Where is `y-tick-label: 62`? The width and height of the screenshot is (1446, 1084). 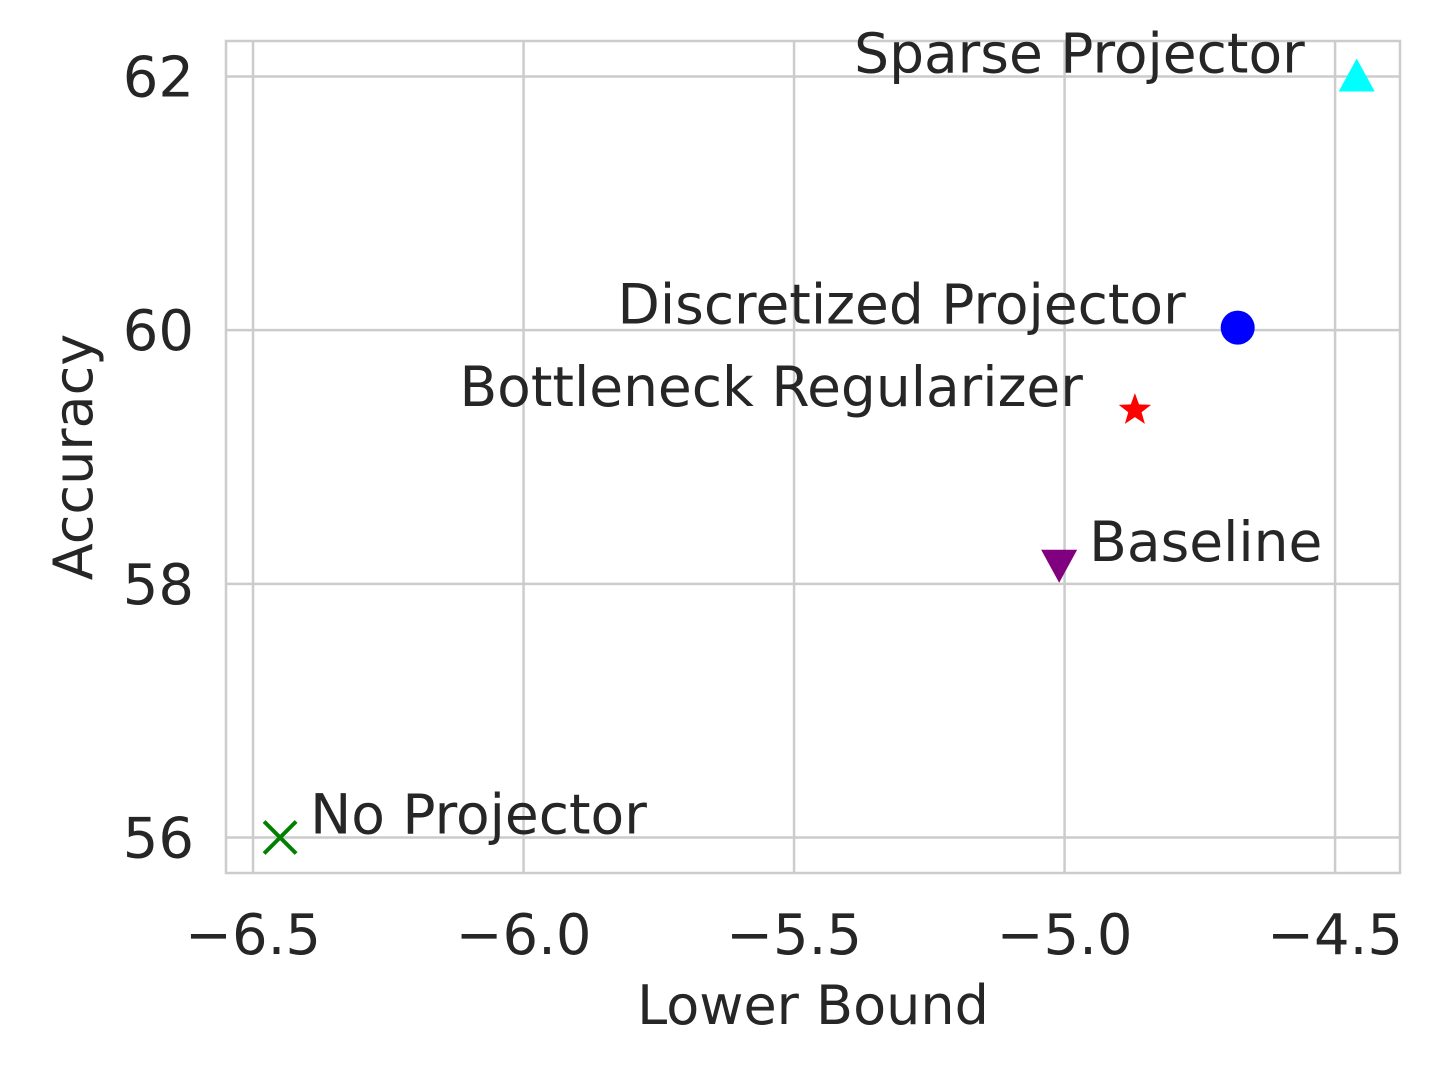 y-tick-label: 62 is located at coordinates (158, 78).